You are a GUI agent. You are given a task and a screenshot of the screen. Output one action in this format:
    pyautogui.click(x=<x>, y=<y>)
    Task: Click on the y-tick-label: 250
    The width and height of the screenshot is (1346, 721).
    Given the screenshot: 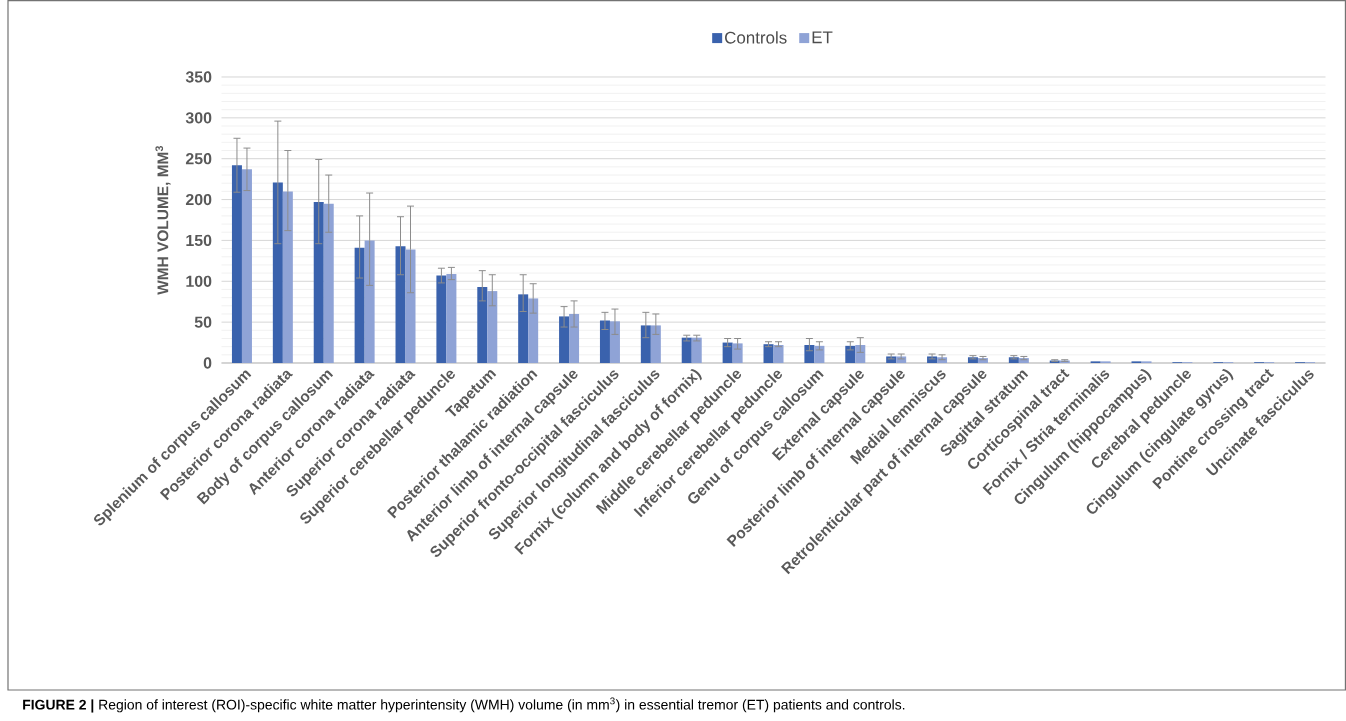 What is the action you would take?
    pyautogui.click(x=198, y=159)
    